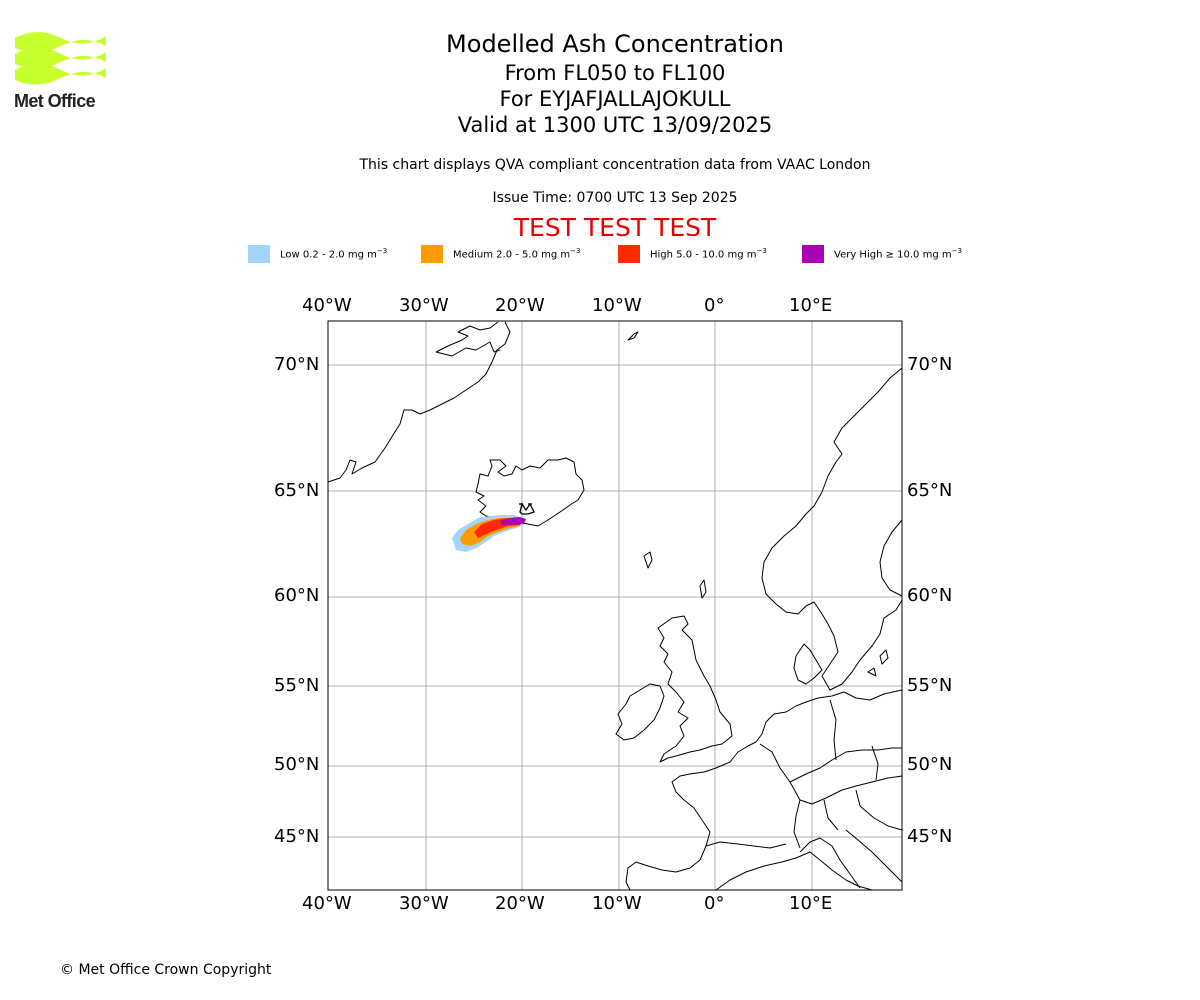 Image resolution: width=1200 pixels, height=1000 pixels. Describe the element at coordinates (930, 685) in the screenshot. I see `lat-label-right: 55°N` at that location.